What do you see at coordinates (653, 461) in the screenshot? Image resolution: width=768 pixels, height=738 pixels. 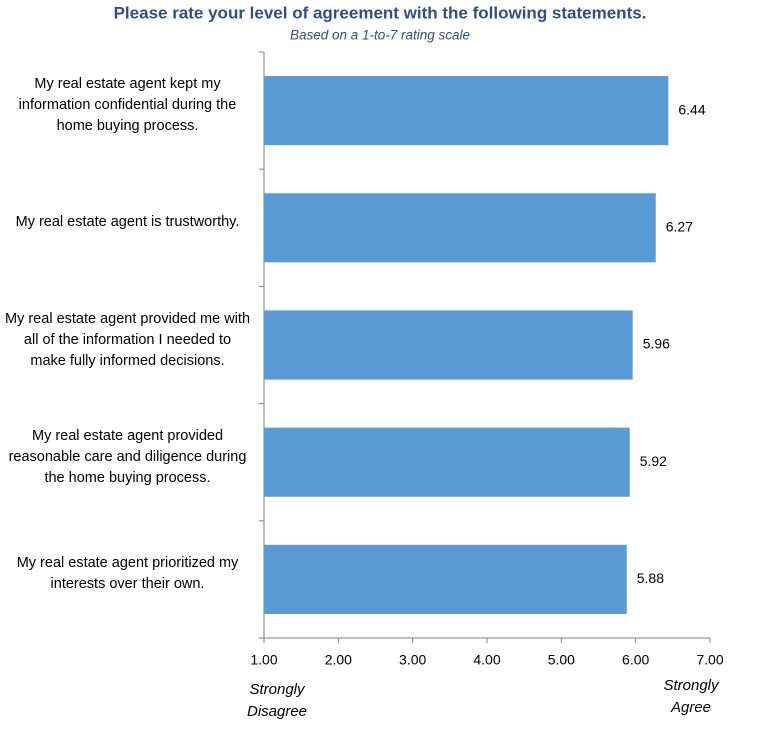 I see `value-label: 5.92` at bounding box center [653, 461].